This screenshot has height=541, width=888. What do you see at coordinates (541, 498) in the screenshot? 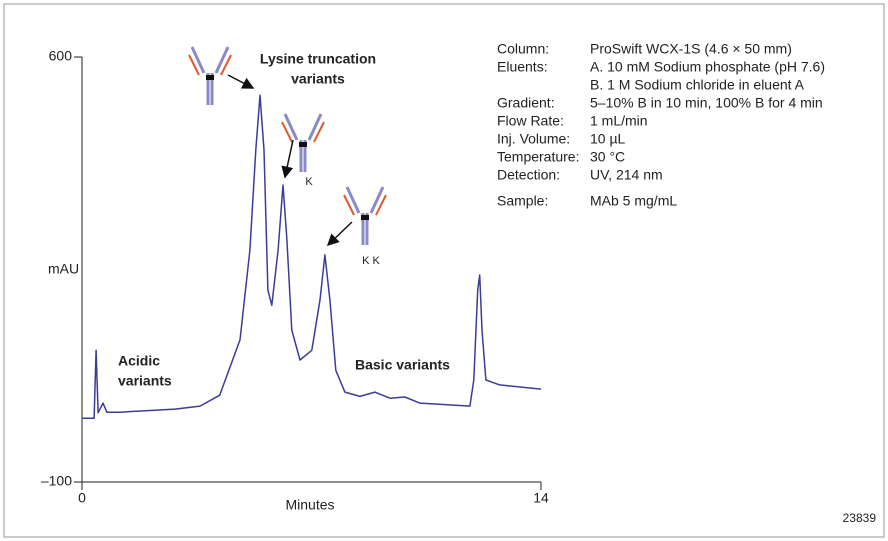
I see `x-tick-label: 14` at bounding box center [541, 498].